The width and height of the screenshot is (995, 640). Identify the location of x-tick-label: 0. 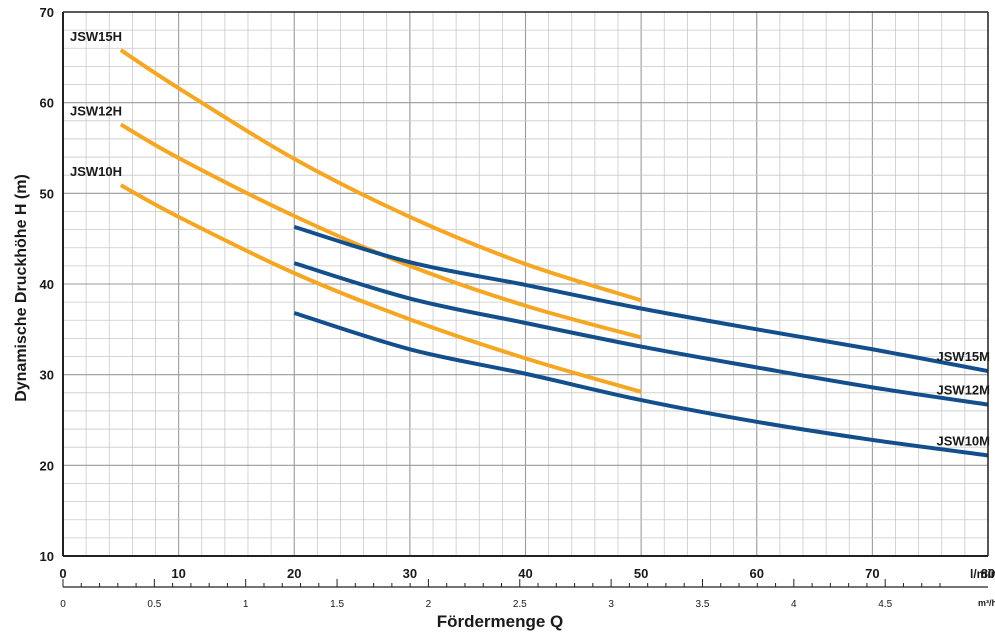
(62, 573).